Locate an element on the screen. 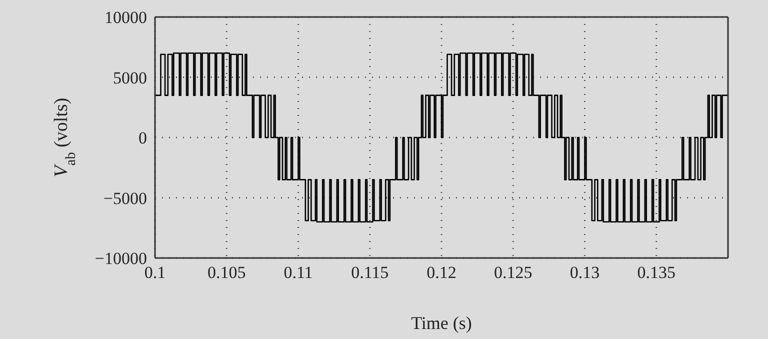  x-tick-label: 0.11 is located at coordinates (298, 272).